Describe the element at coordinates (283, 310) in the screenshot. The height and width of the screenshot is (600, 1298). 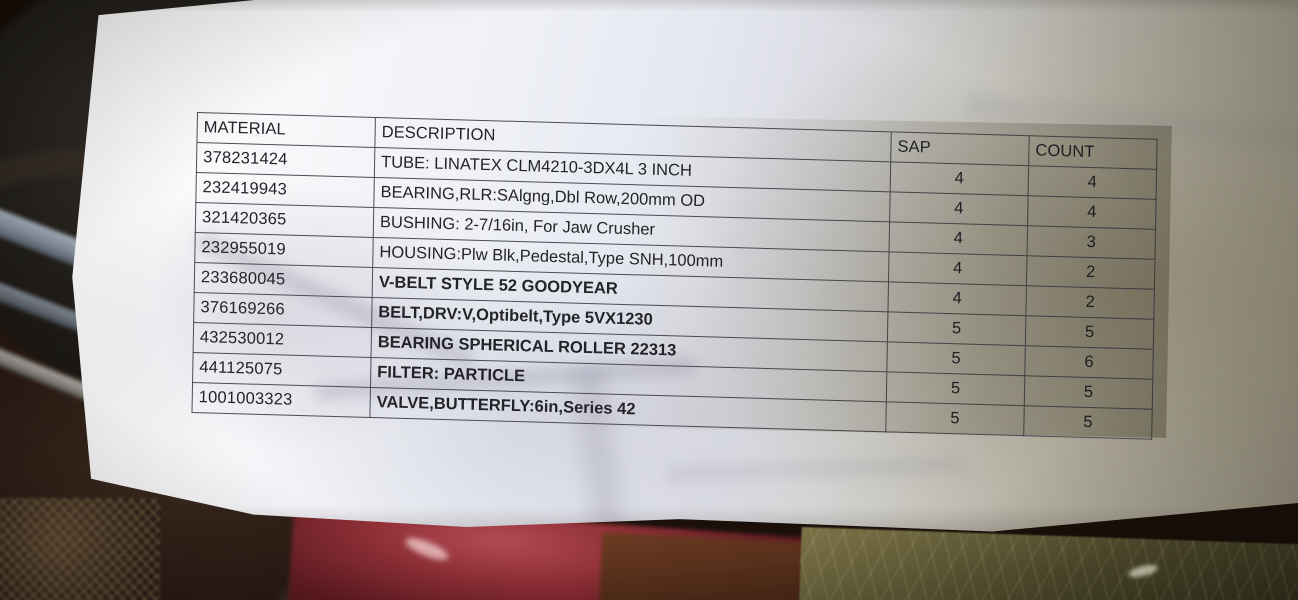
I see `cell-material: 376169266` at that location.